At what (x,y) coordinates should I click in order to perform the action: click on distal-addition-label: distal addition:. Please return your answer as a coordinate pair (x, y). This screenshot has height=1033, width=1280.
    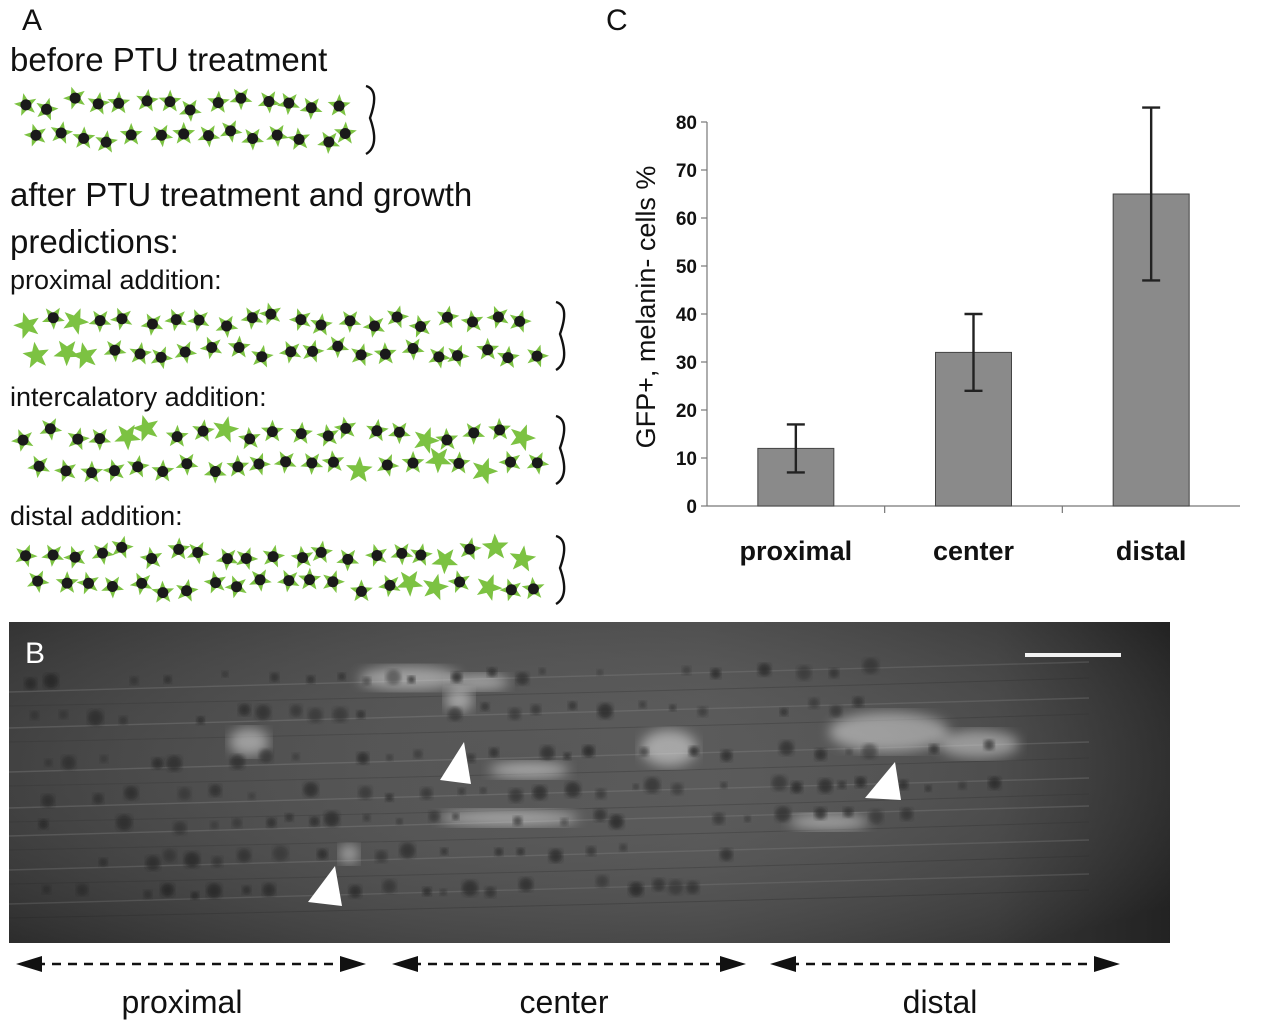
    Looking at the image, I should click on (96, 516).